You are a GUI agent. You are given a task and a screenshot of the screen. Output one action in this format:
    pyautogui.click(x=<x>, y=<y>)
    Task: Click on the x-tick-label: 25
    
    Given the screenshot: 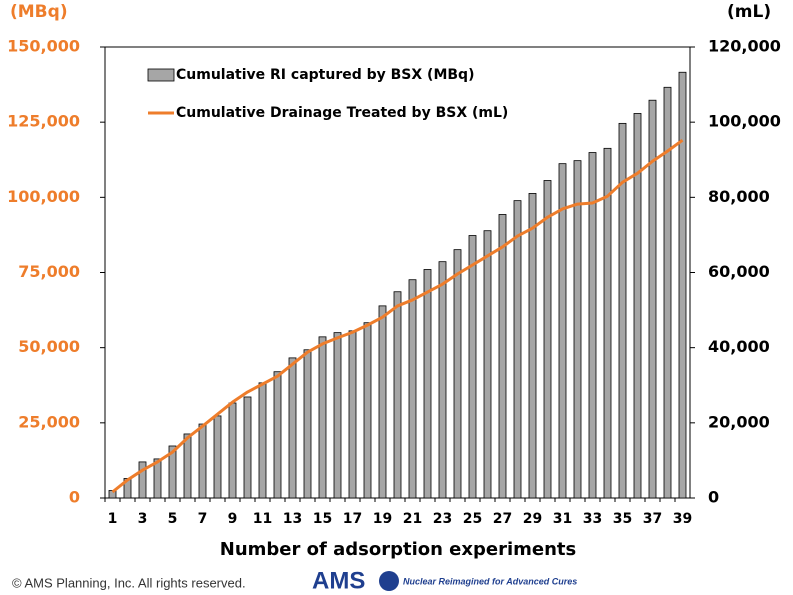 What is the action you would take?
    pyautogui.click(x=472, y=519)
    